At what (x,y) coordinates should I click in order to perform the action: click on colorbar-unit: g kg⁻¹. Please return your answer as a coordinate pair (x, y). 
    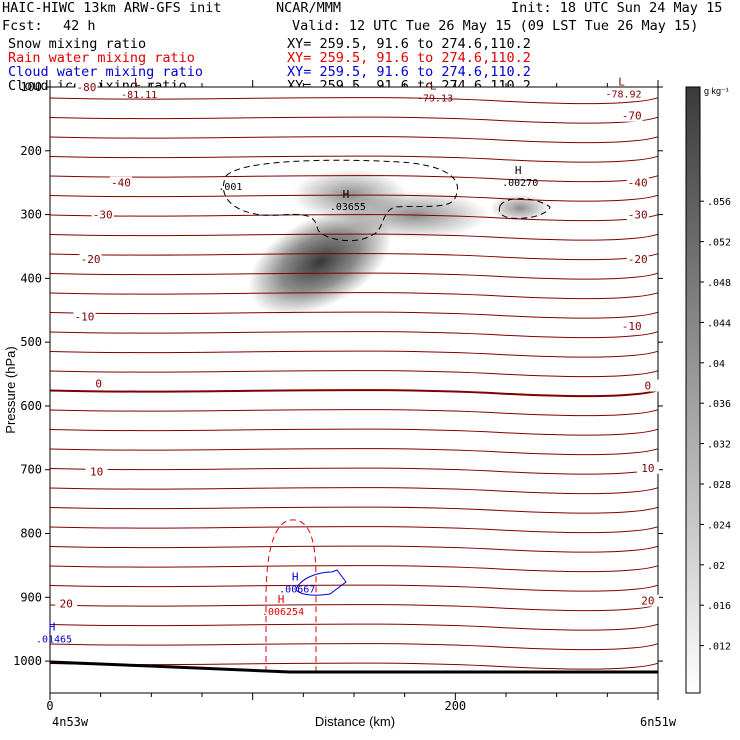
    Looking at the image, I should click on (716, 91).